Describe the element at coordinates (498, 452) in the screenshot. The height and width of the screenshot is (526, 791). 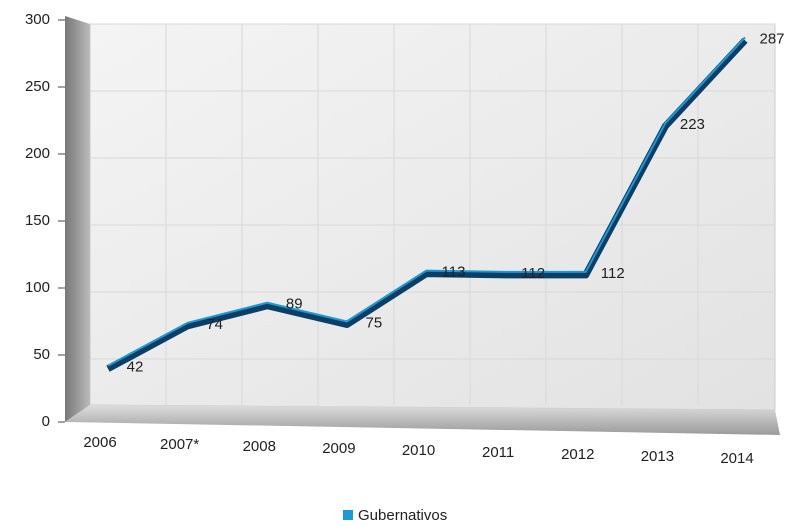
I see `x-tick-label: 2011` at that location.